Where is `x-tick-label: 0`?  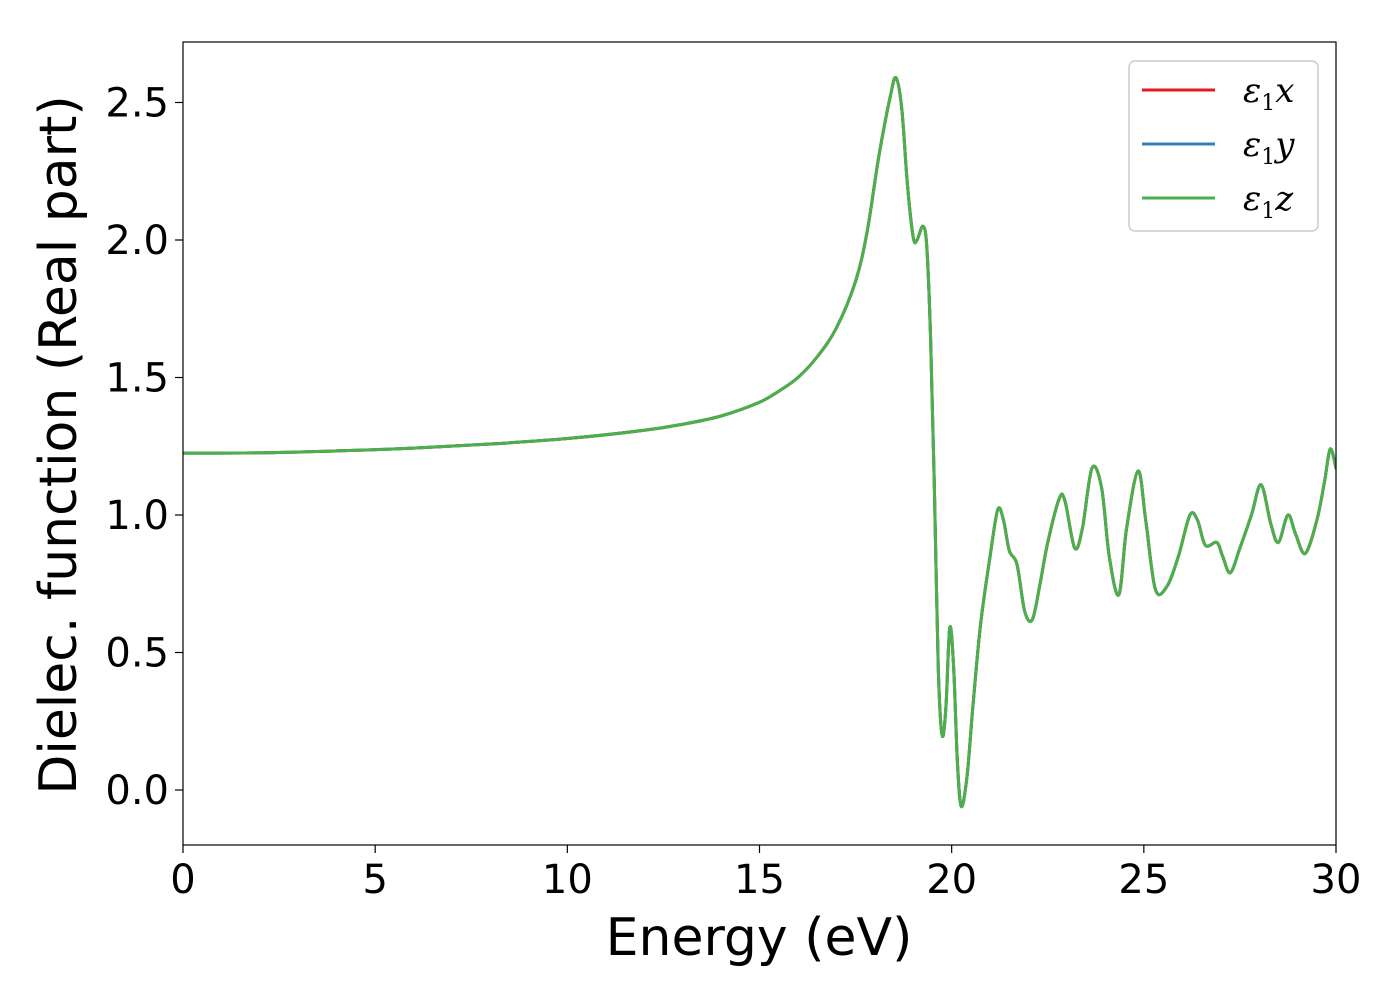
x-tick-label: 0 is located at coordinates (182, 880).